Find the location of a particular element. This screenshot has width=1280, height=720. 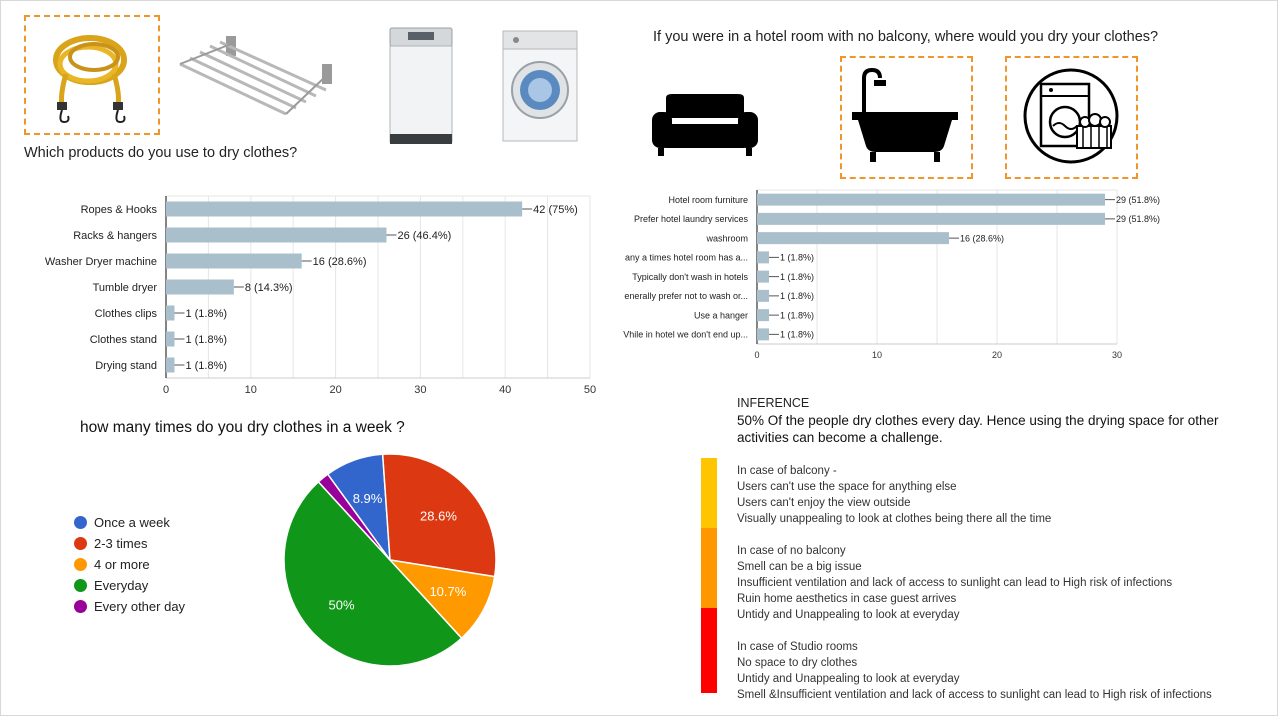

x-tick-label: 50 is located at coordinates (590, 390).